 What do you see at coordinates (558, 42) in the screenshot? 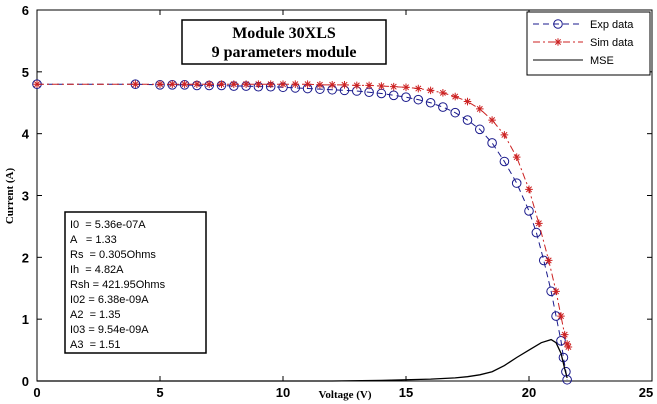
I see `legend-marker-star` at bounding box center [558, 42].